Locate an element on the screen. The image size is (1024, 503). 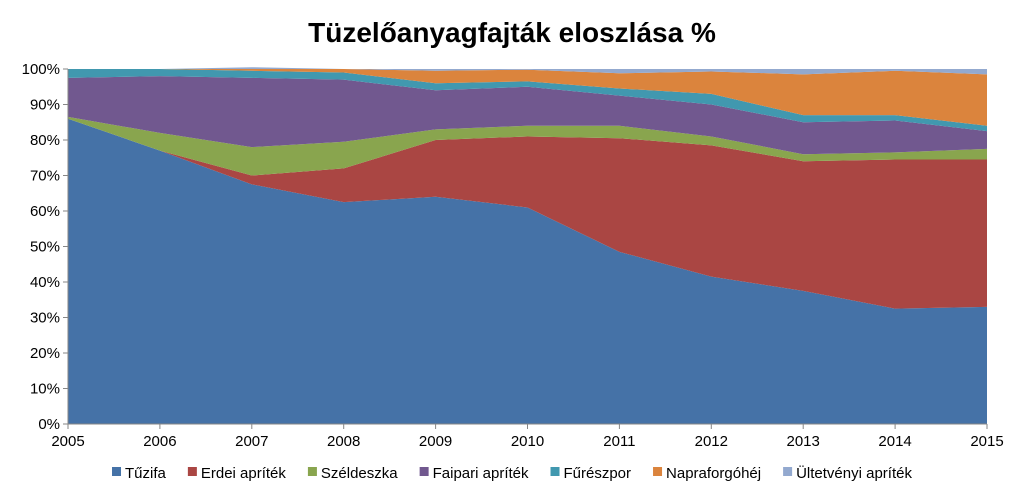
x-tick-label: 2014 is located at coordinates (894, 441).